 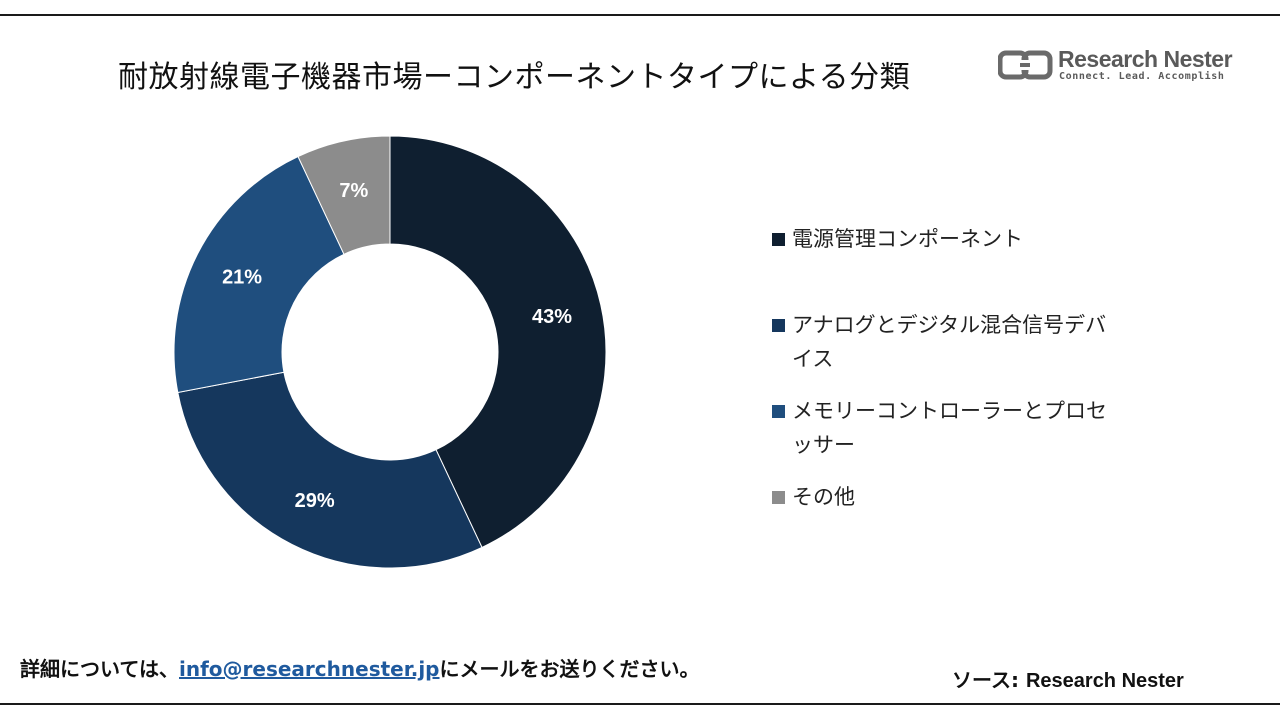 What do you see at coordinates (514, 77) in the screenshot?
I see `chart-title: 耐放射線電子機器市場ーコンポーネントタイプによる分類` at bounding box center [514, 77].